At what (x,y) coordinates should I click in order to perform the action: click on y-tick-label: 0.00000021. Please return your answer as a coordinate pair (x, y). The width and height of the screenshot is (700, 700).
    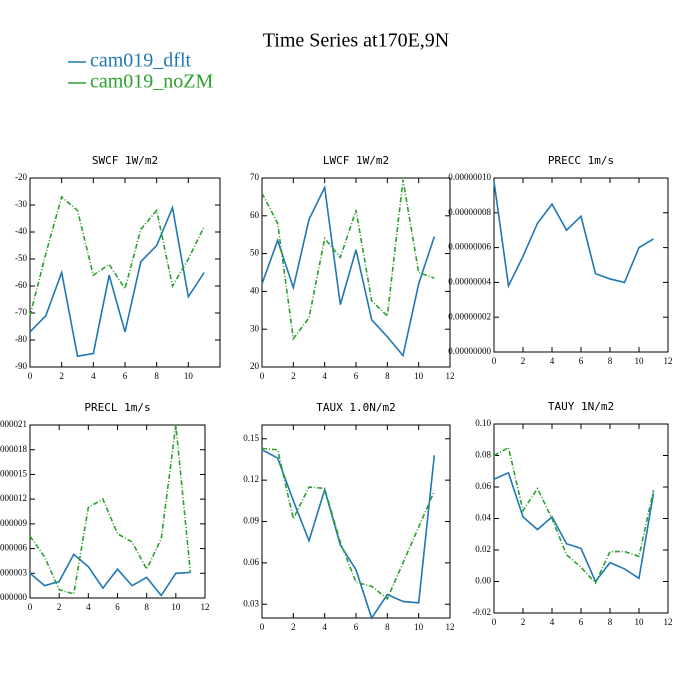
    Looking at the image, I should click on (13, 424).